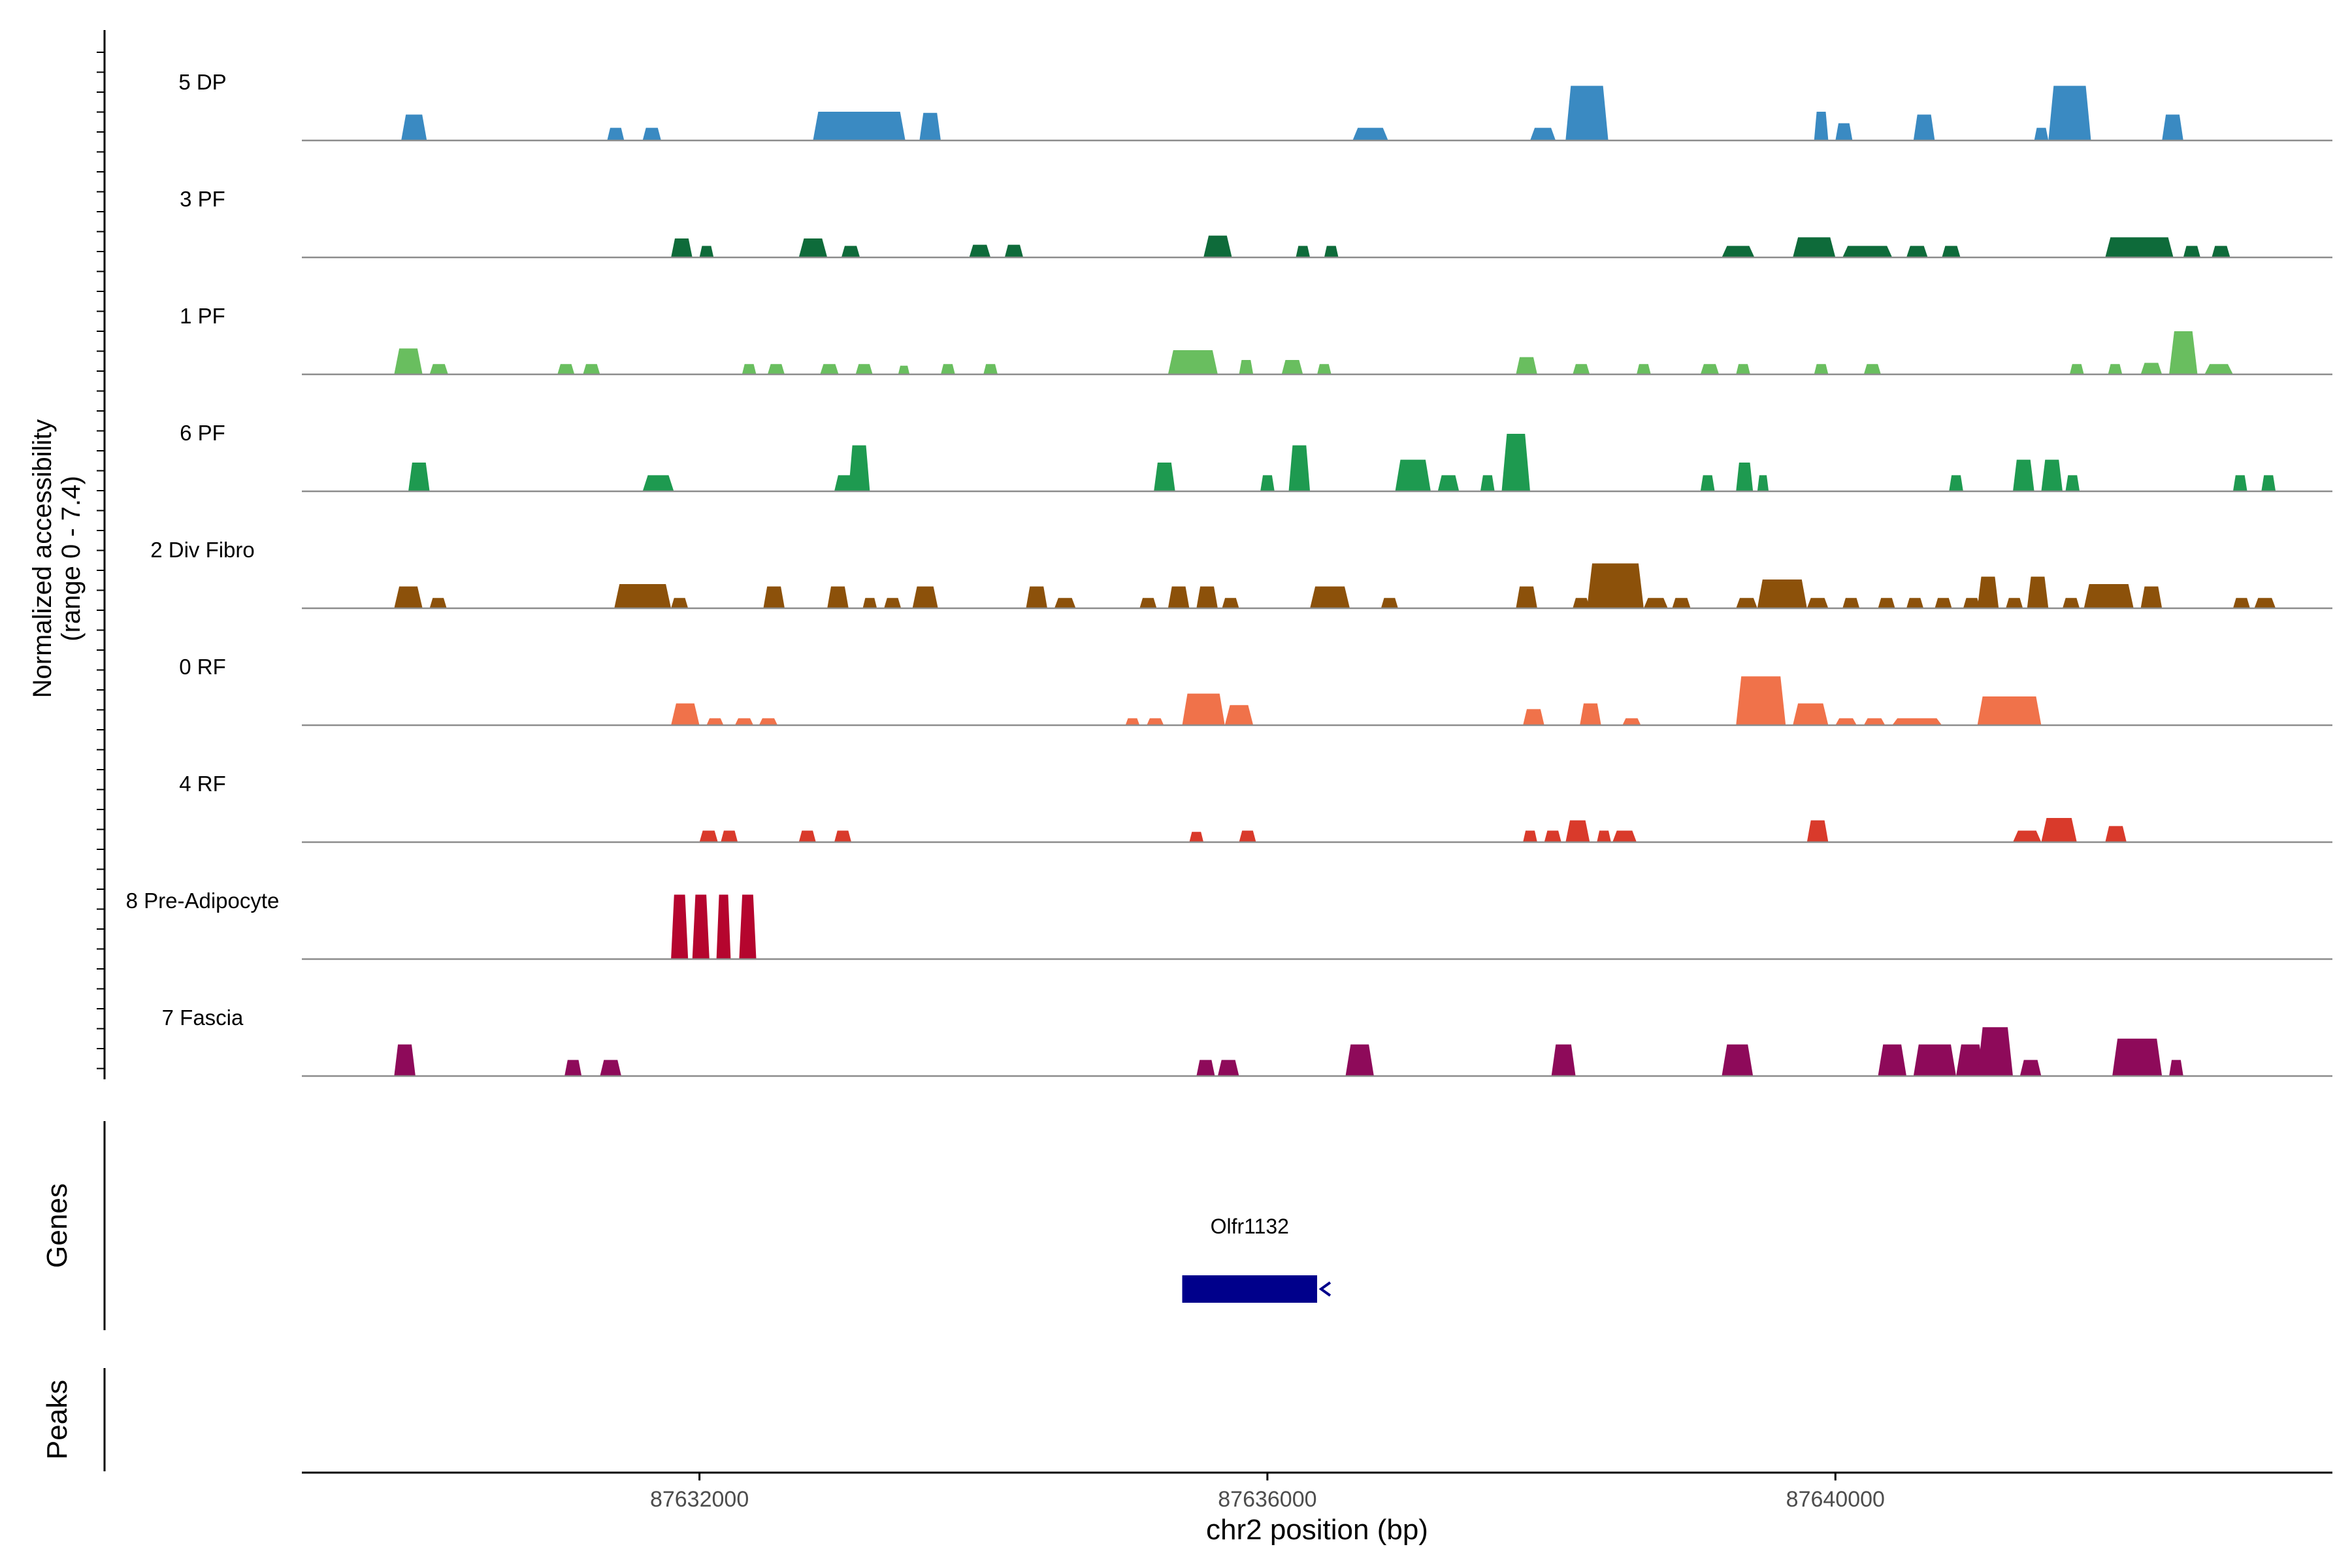  What do you see at coordinates (1255, 807) in the screenshot?
I see `track: 4 RF` at bounding box center [1255, 807].